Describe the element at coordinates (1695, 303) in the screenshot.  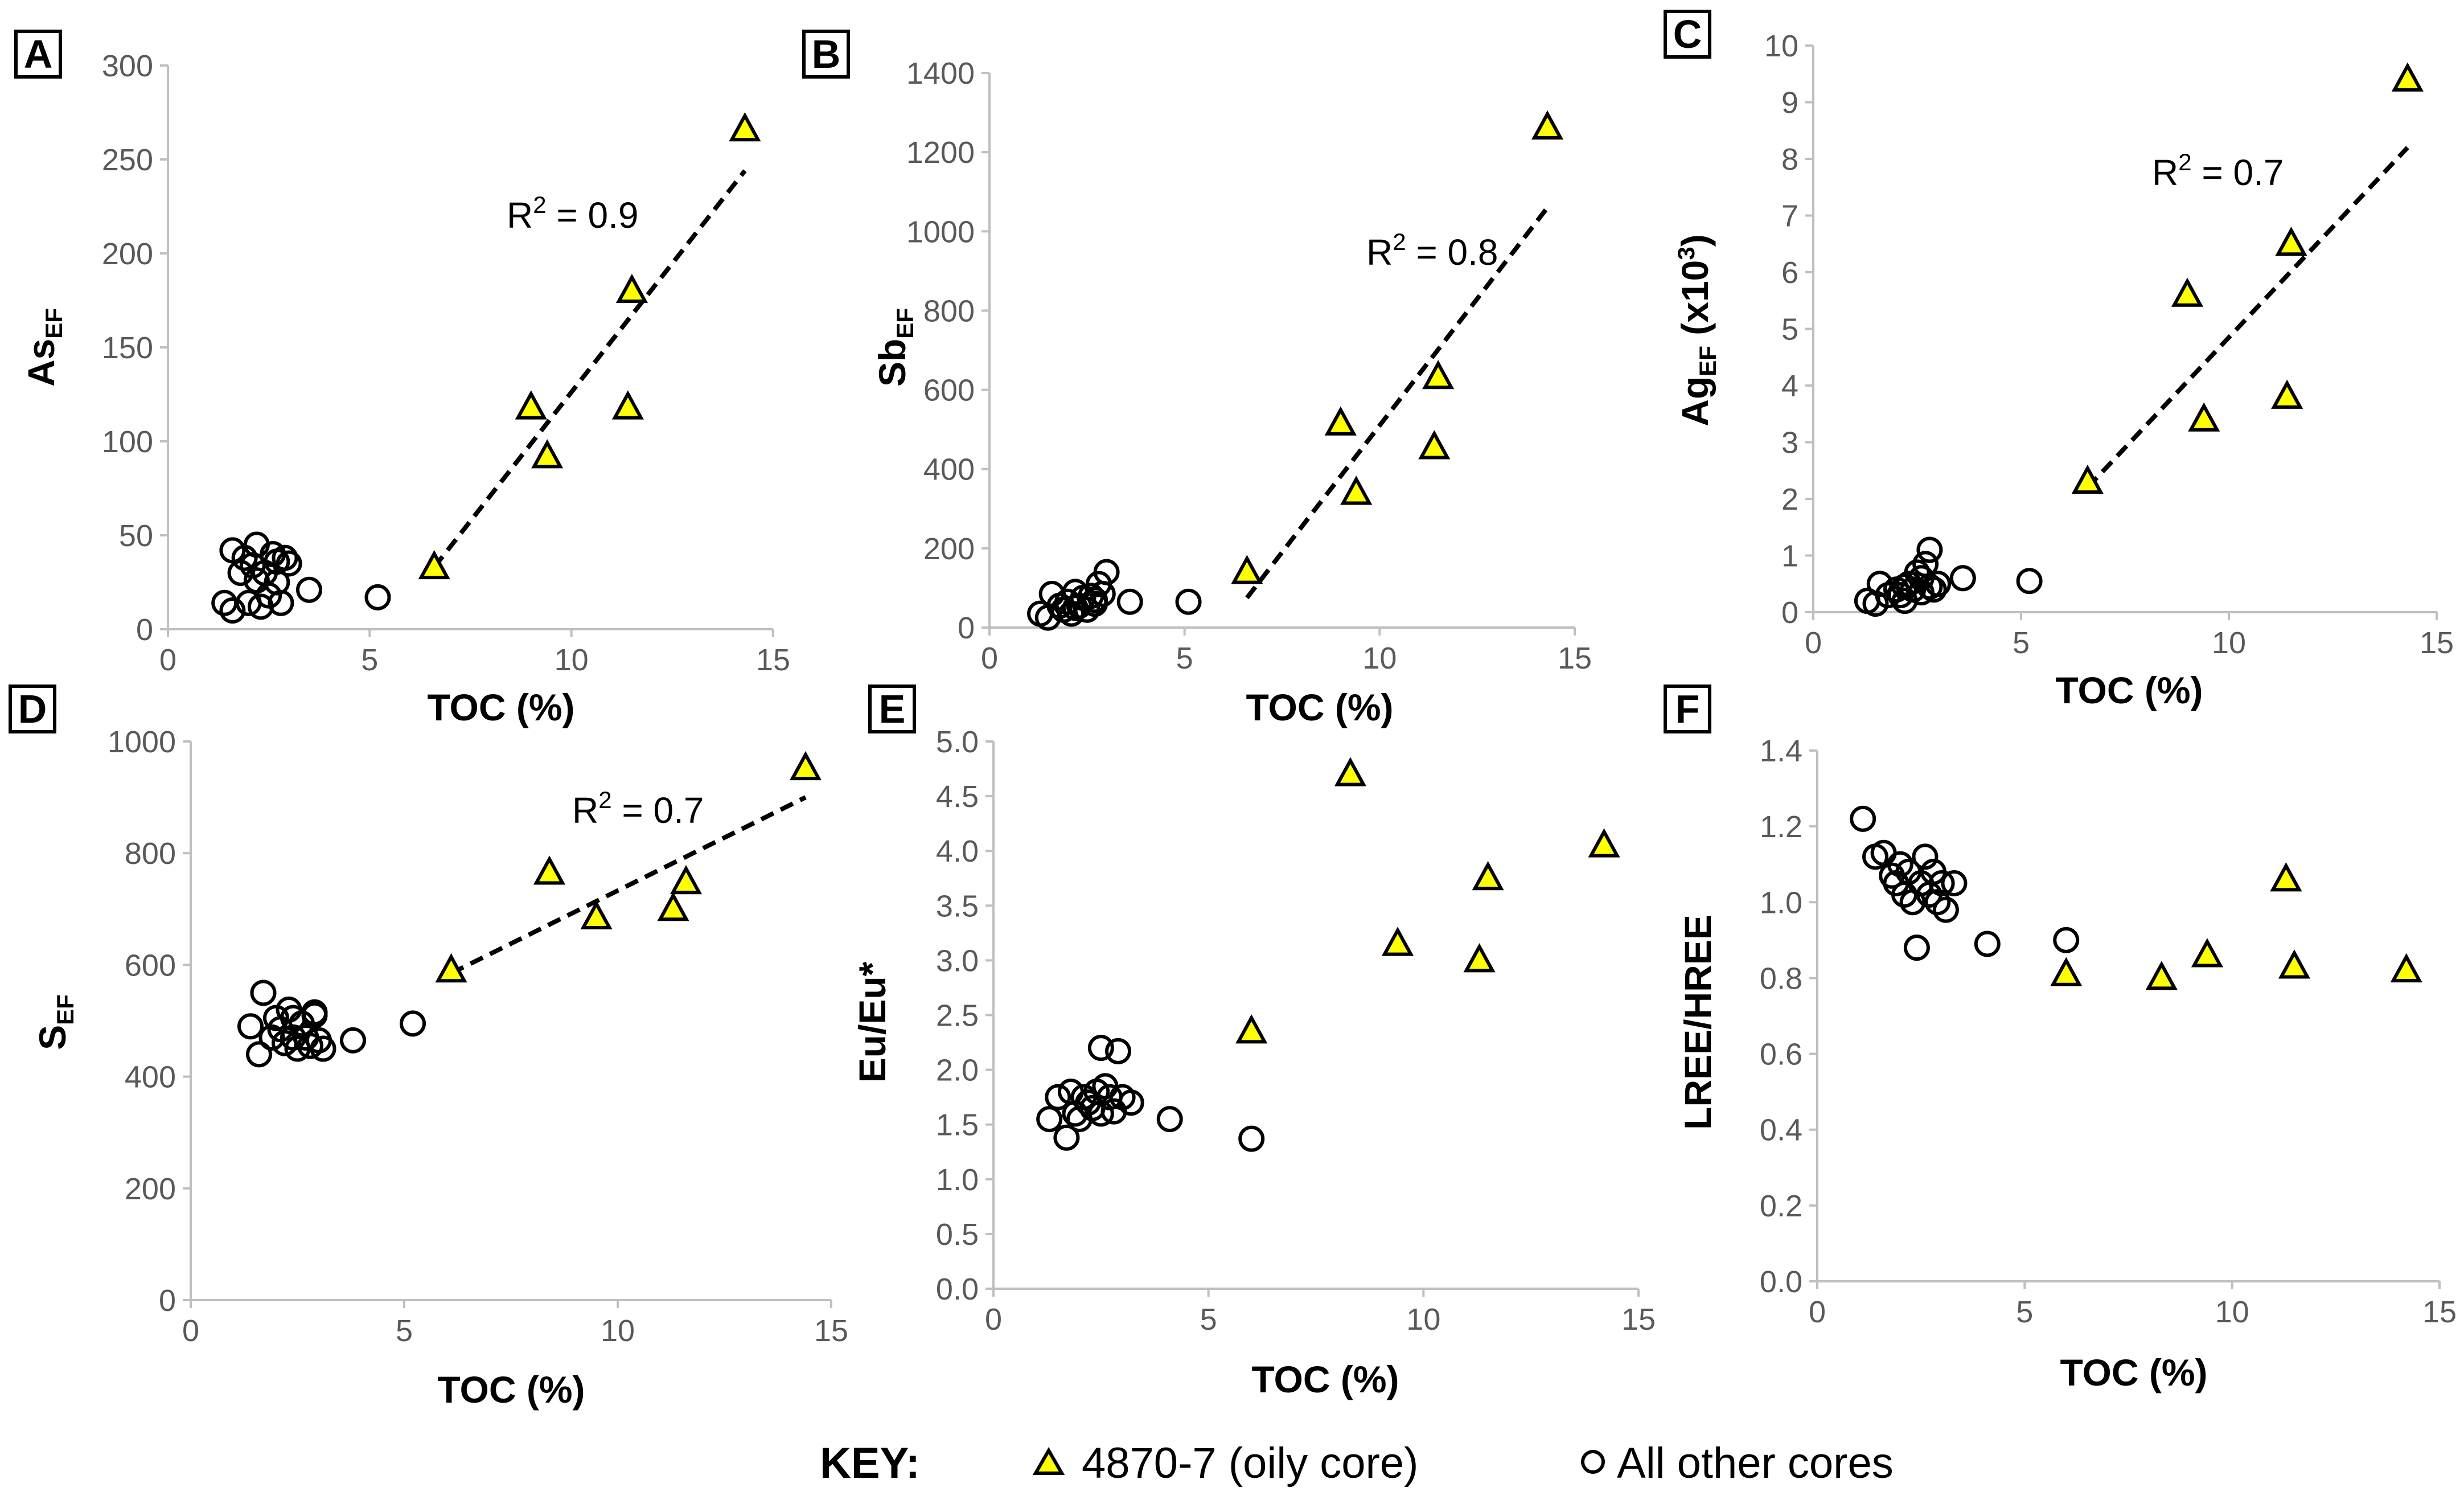
I see `y-axis-label-suffix: (x10` at that location.